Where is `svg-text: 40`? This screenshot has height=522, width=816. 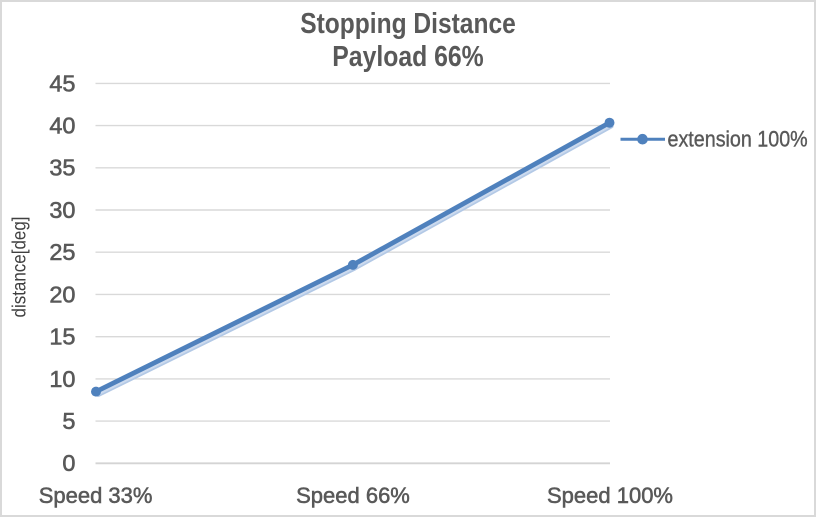
svg-text: 40 is located at coordinates (62, 126).